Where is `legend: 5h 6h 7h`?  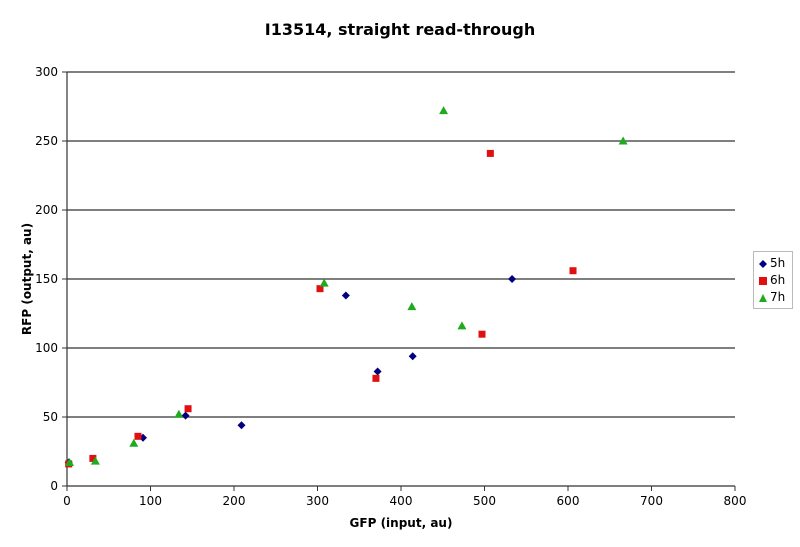
legend: 5h 6h 7h is located at coordinates (773, 280).